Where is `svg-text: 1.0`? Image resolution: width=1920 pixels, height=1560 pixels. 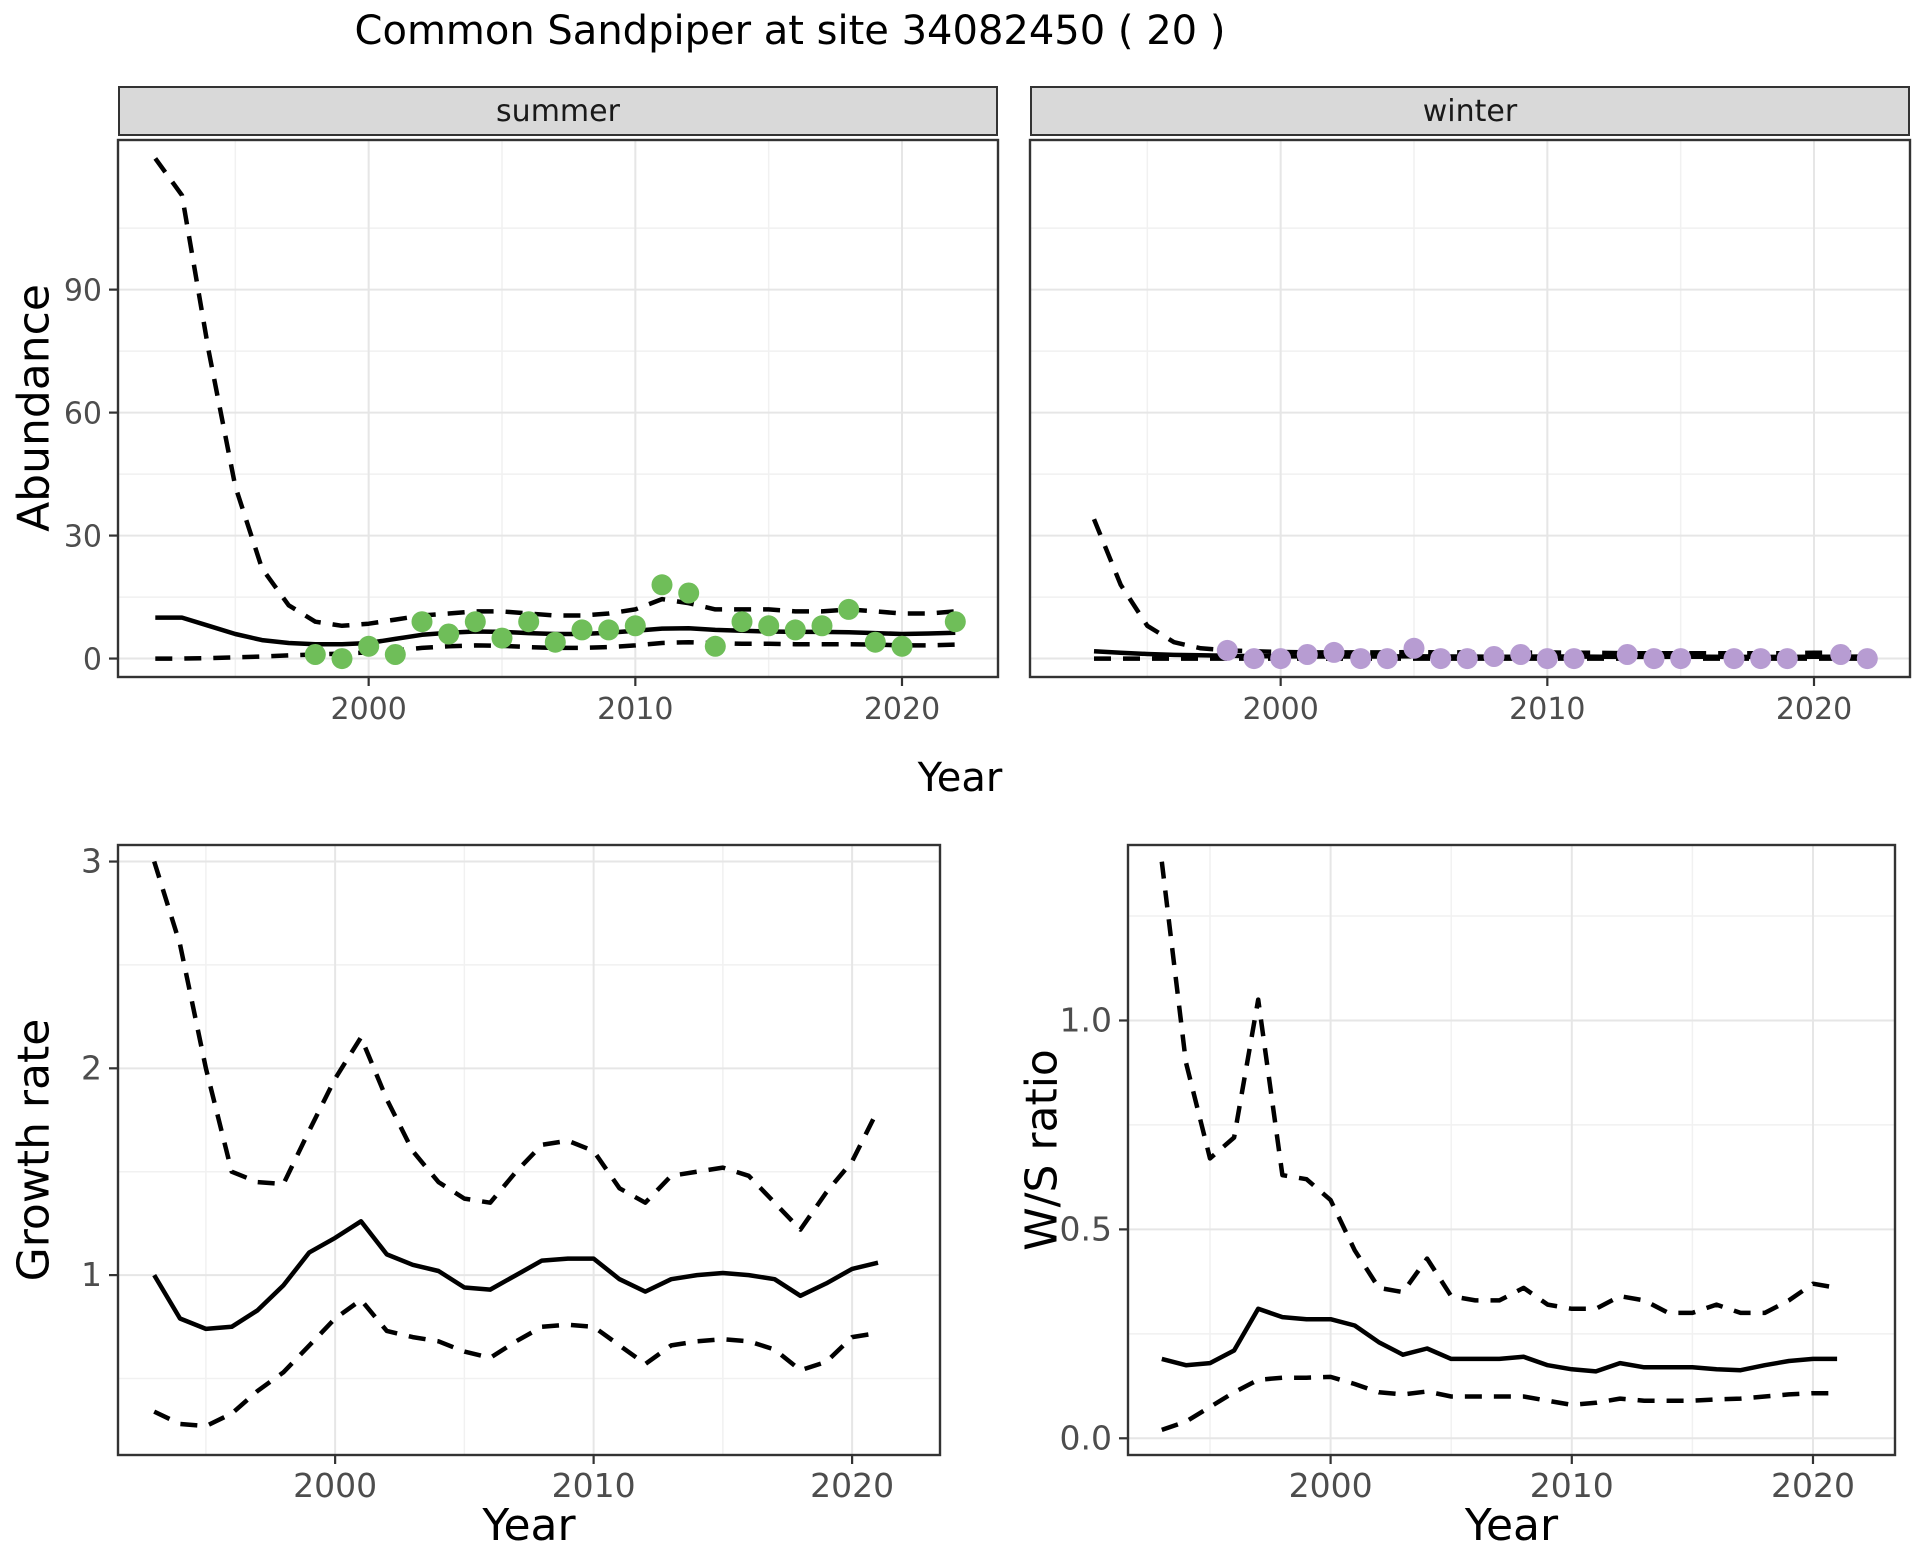
svg-text: 1.0 is located at coordinates (1086, 1019).